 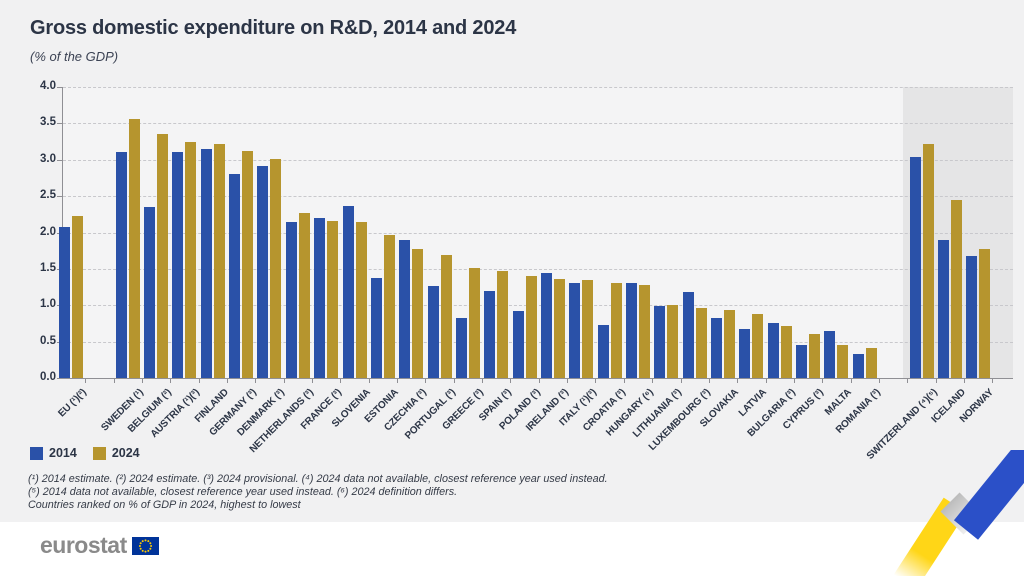 I want to click on y-axis-tick-label: 3.0, so click(x=48, y=158).